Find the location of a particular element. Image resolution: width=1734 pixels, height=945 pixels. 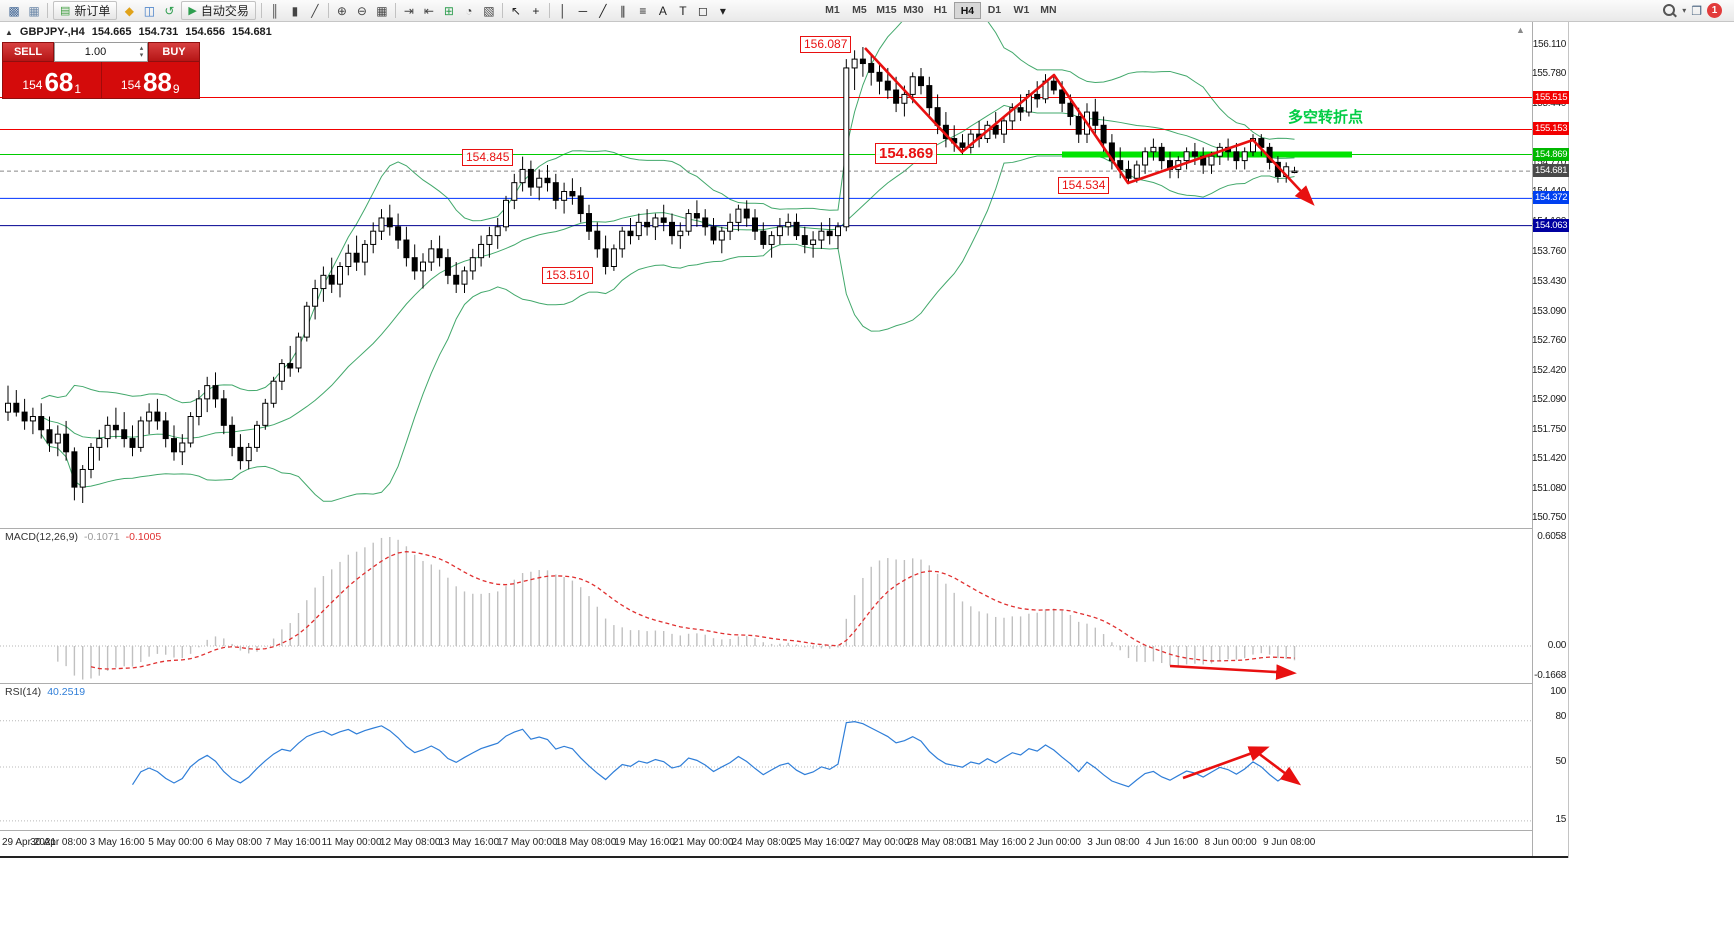

timeframe-d1: D1 is located at coordinates (994, 10).